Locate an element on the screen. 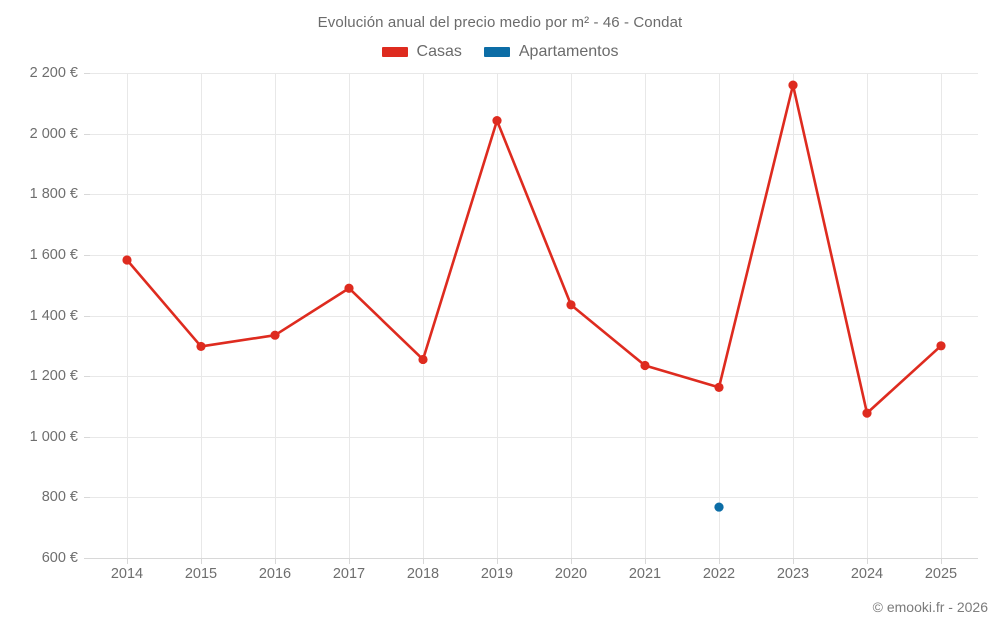 This screenshot has height=625, width=1000. x-axis-tick-label: 2014 is located at coordinates (127, 574).